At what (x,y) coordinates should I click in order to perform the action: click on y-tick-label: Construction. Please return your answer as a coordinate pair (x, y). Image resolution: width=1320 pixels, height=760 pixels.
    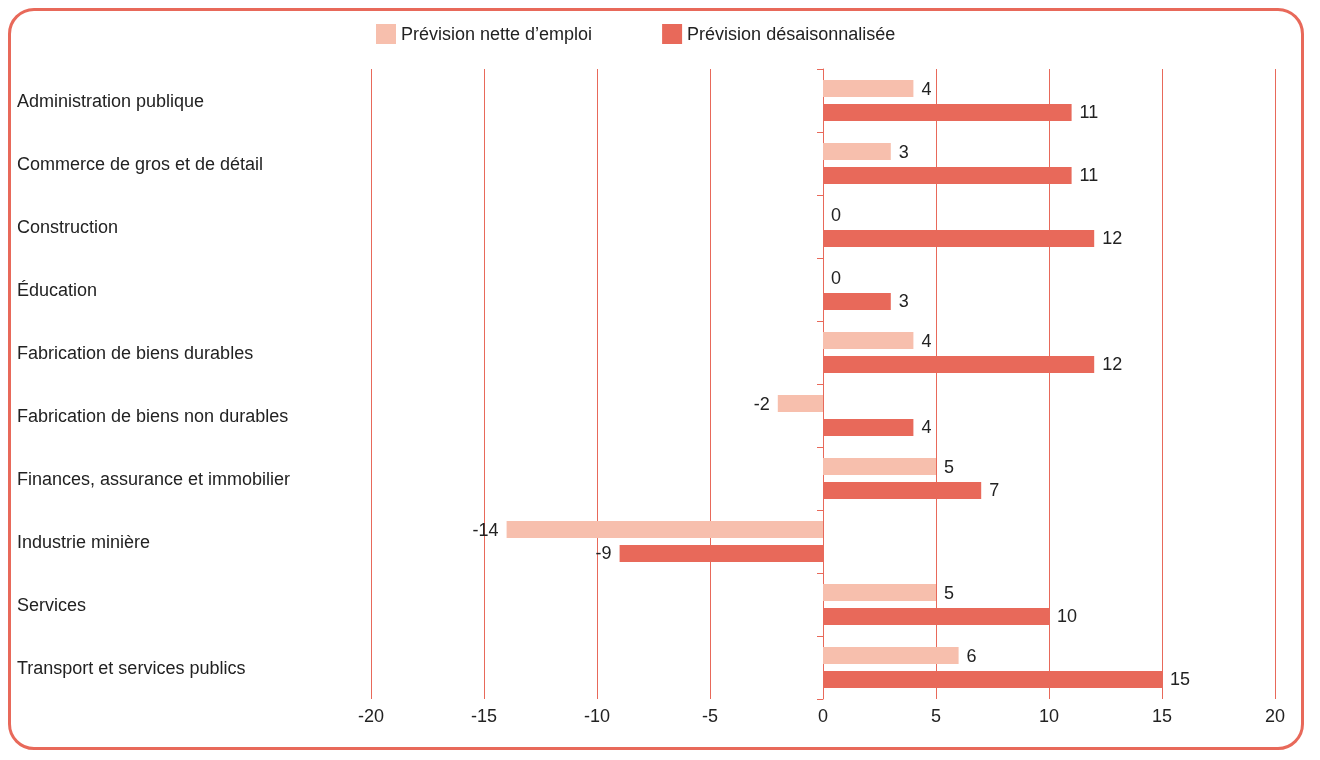
    Looking at the image, I should click on (68, 226).